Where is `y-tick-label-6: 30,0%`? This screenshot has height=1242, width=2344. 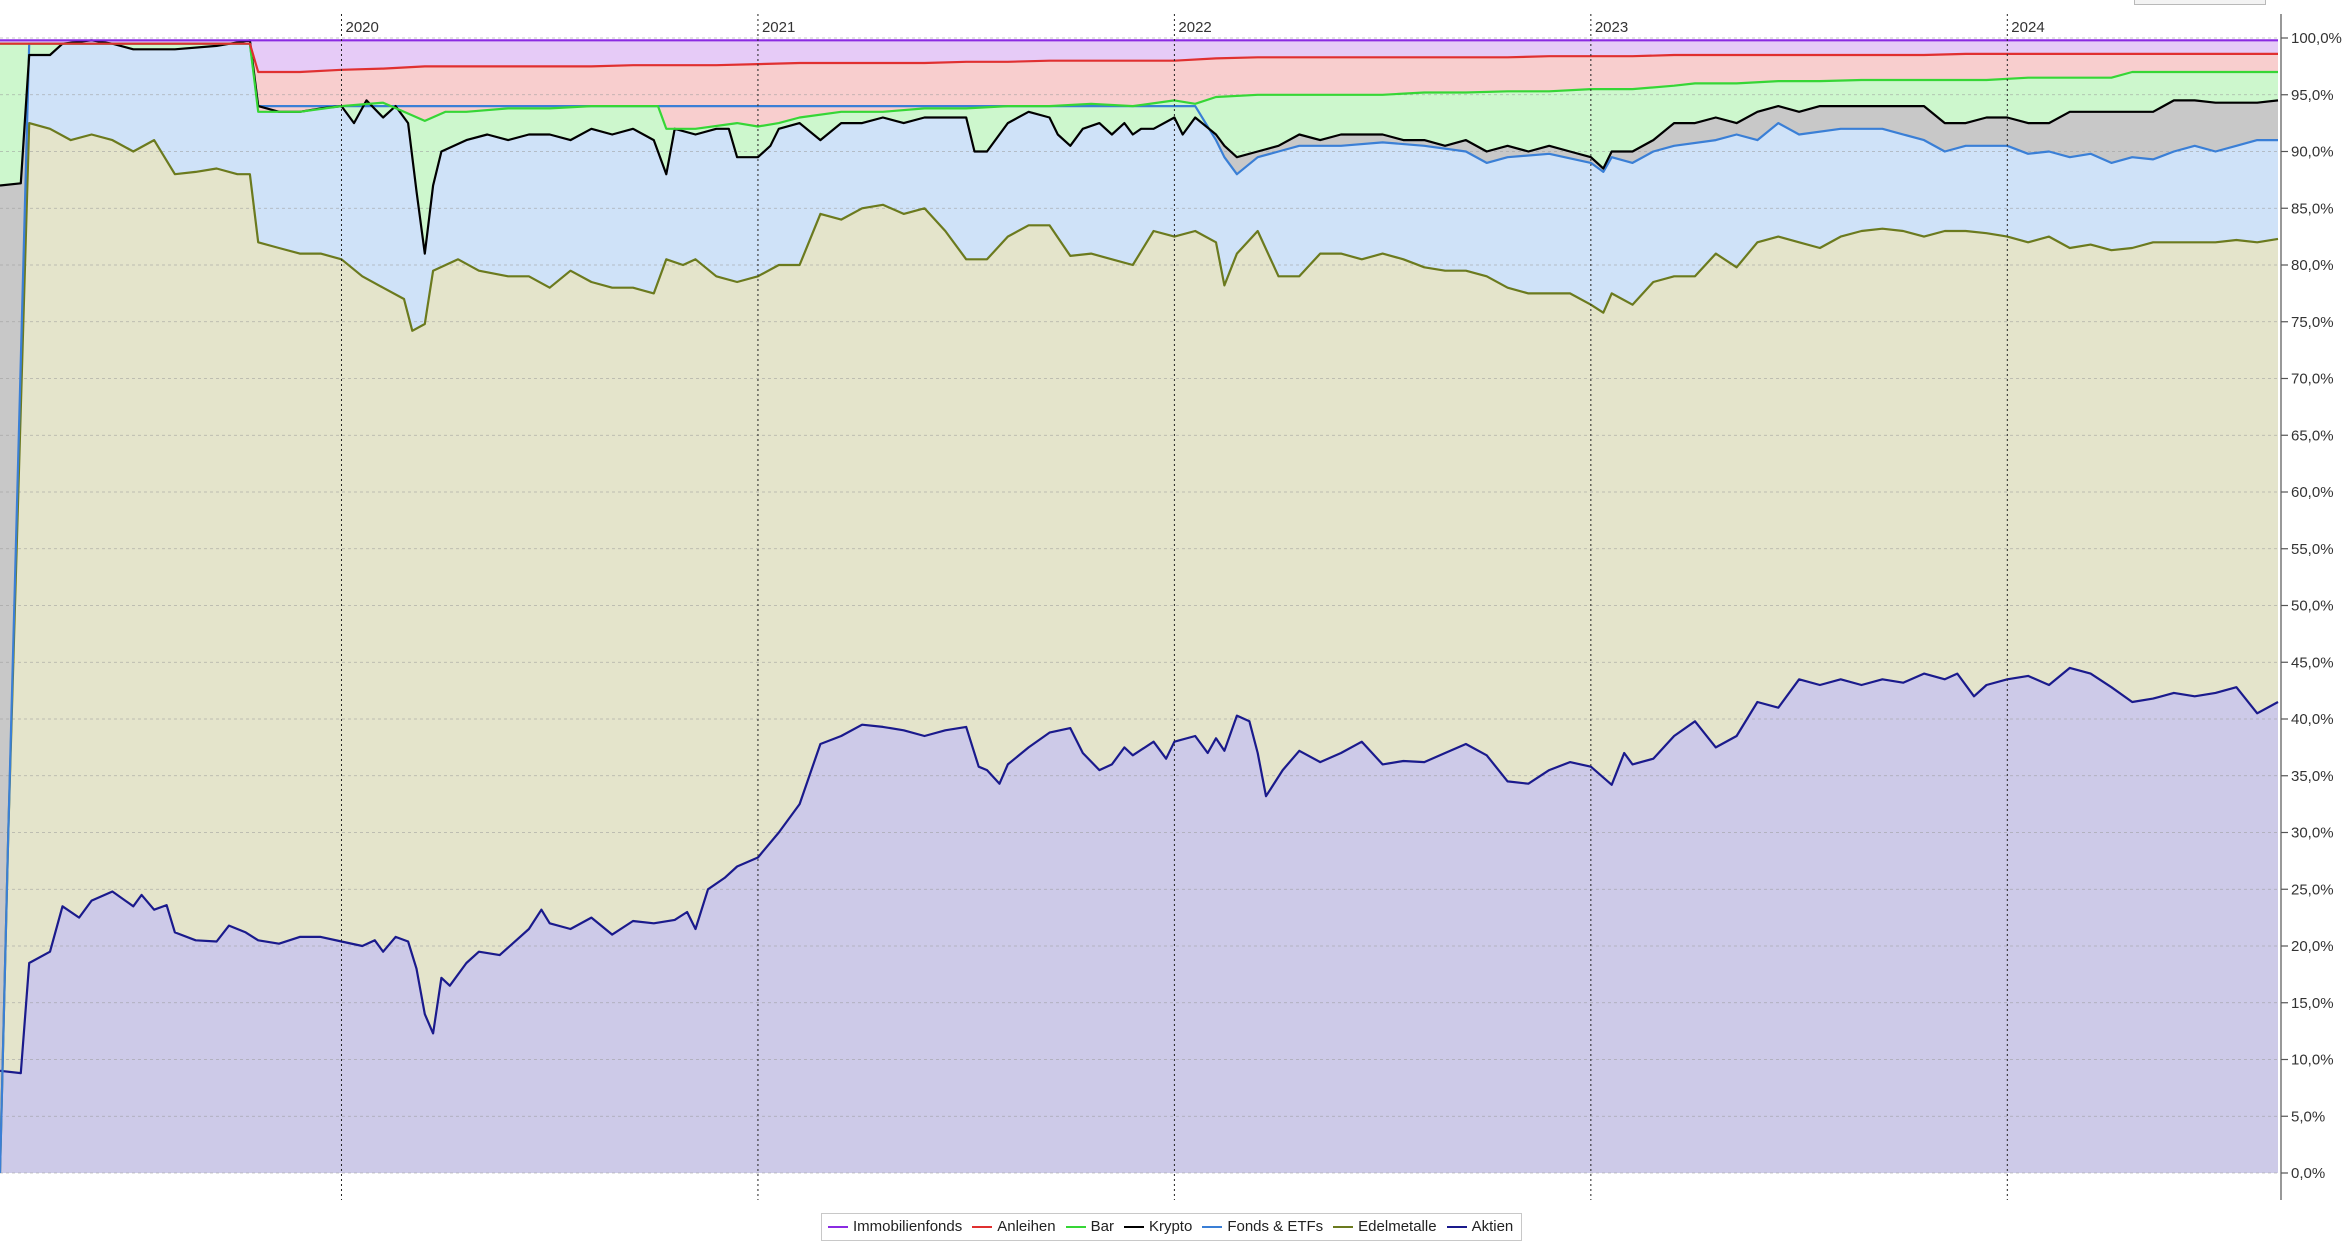
y-tick-label-6: 30,0% is located at coordinates (2312, 833).